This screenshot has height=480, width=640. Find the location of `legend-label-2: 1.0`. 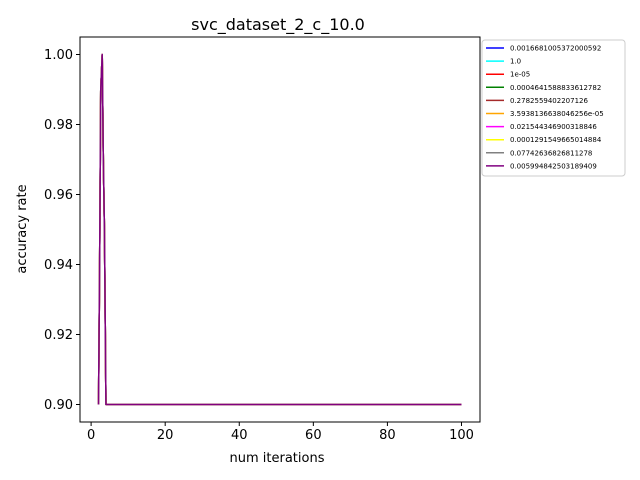

legend-label-2: 1.0 is located at coordinates (515, 62).